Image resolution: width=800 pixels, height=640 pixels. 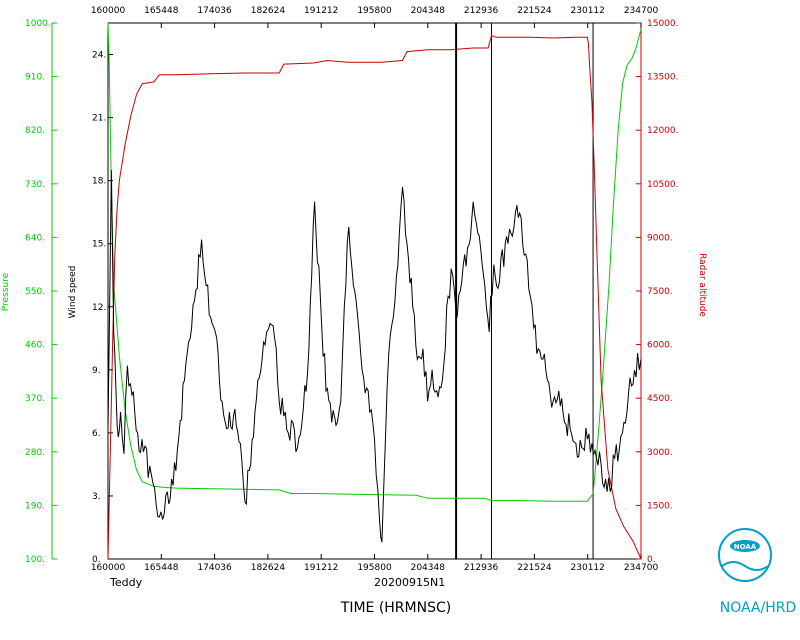 I want to click on bottom-time-tick-label: 212936, so click(x=481, y=568).